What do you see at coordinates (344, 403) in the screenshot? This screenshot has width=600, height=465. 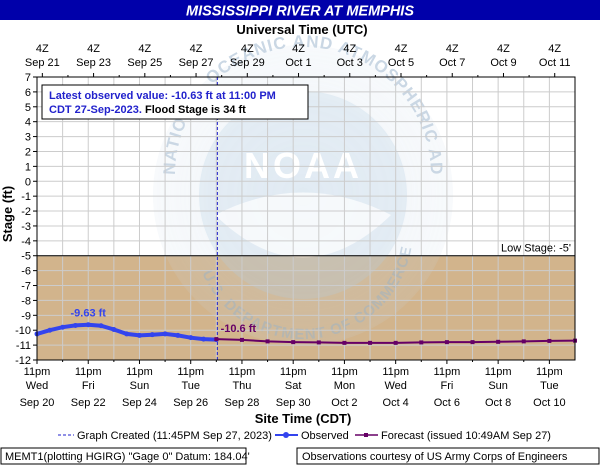 I see `bottom-tick-date: Oct 2` at bounding box center [344, 403].